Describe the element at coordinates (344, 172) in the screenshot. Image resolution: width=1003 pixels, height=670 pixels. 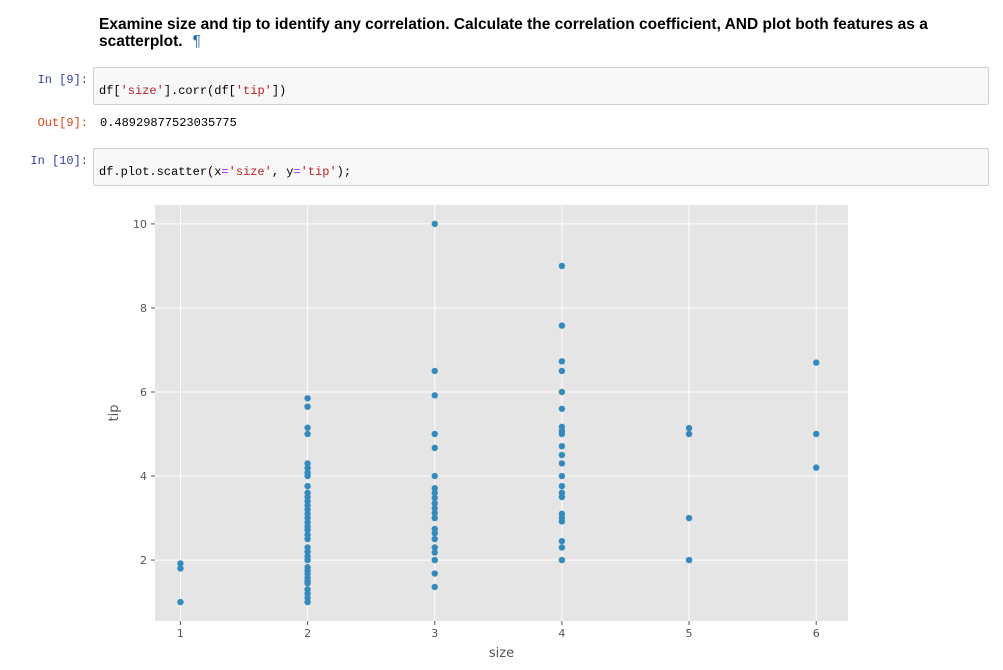
I see `code-token: );` at that location.